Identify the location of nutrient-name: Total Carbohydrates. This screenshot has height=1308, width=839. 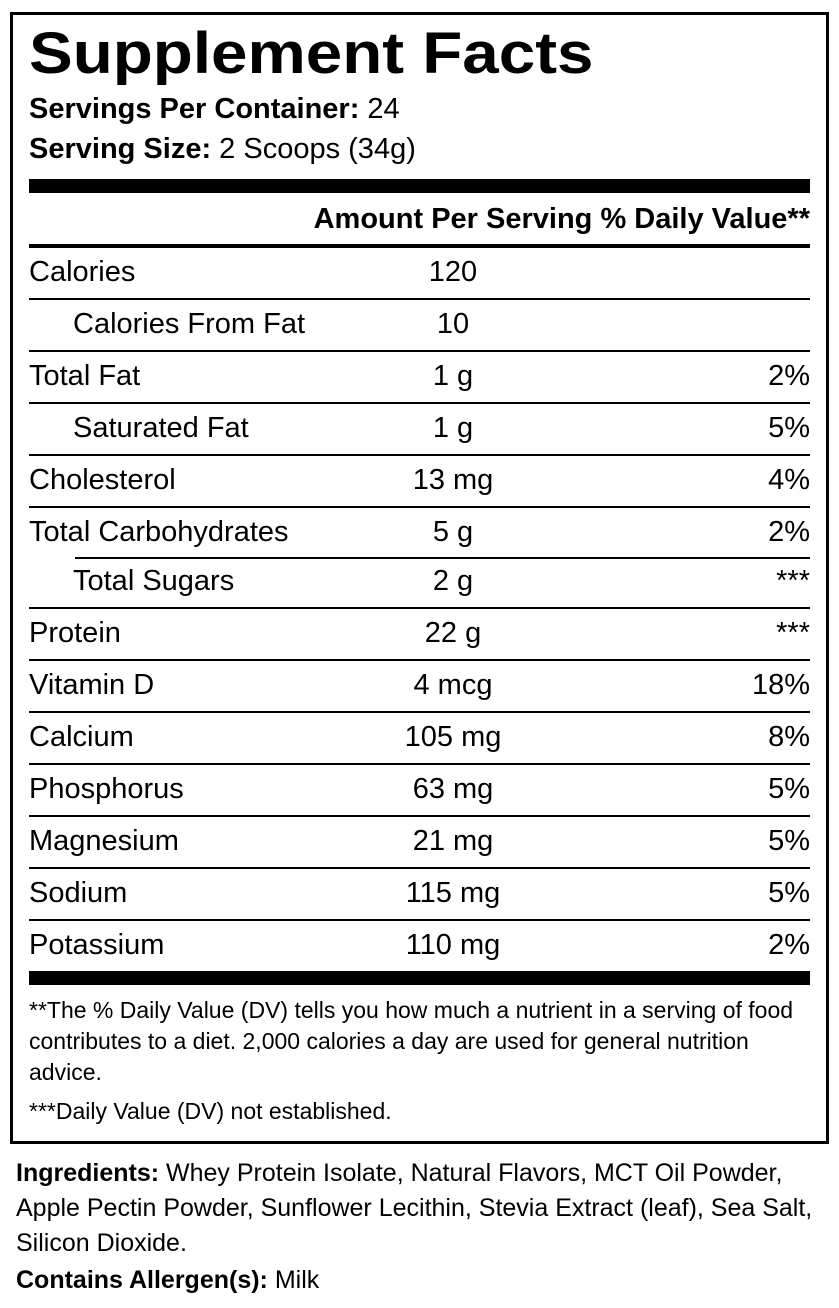
(159, 531).